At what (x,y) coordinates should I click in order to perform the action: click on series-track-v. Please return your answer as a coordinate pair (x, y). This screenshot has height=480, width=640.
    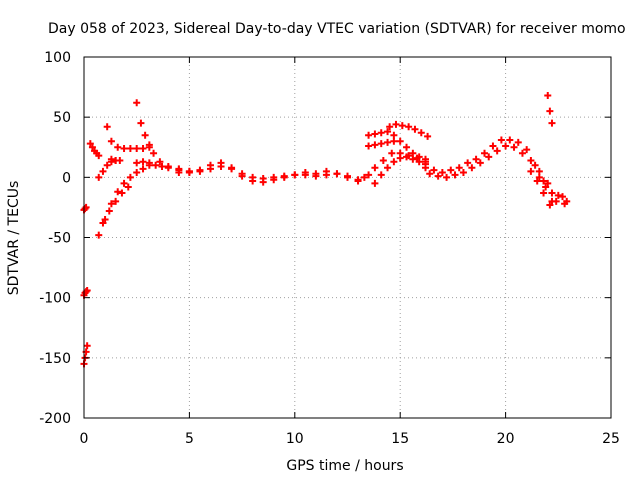
    Looking at the image, I should click on (549, 188).